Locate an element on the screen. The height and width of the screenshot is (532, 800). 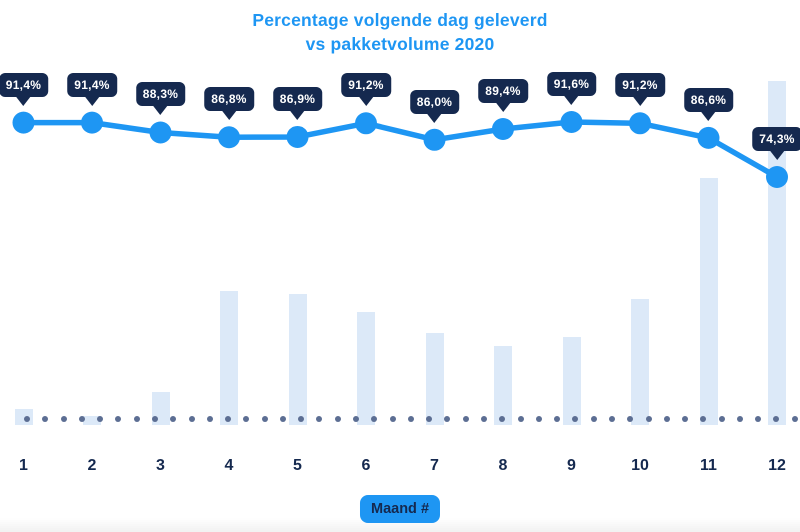
month-label: 11 is located at coordinates (708, 465).